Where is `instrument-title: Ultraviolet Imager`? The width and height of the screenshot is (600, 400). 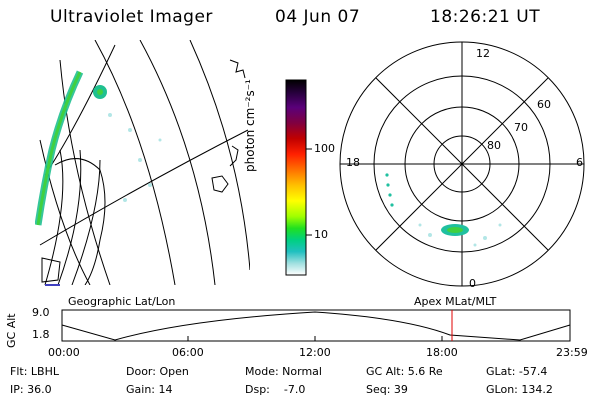
instrument-title: Ultraviolet Imager is located at coordinates (131, 17).